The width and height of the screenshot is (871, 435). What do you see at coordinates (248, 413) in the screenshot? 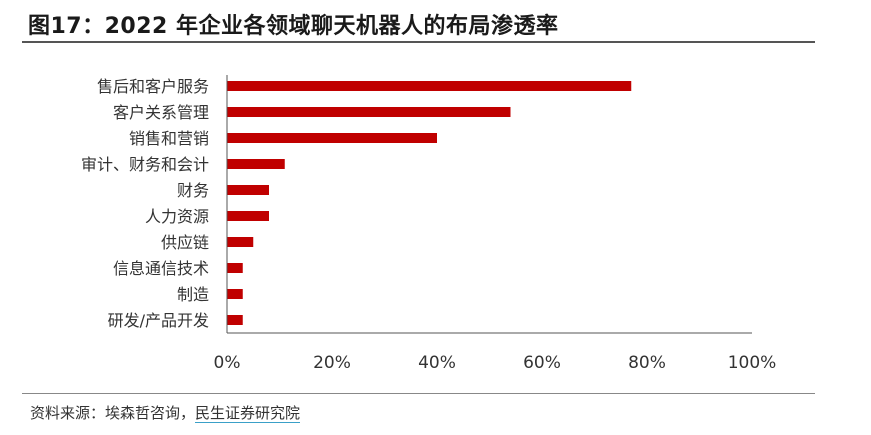
I see `source-highlight: 民生证券研究院` at bounding box center [248, 413].